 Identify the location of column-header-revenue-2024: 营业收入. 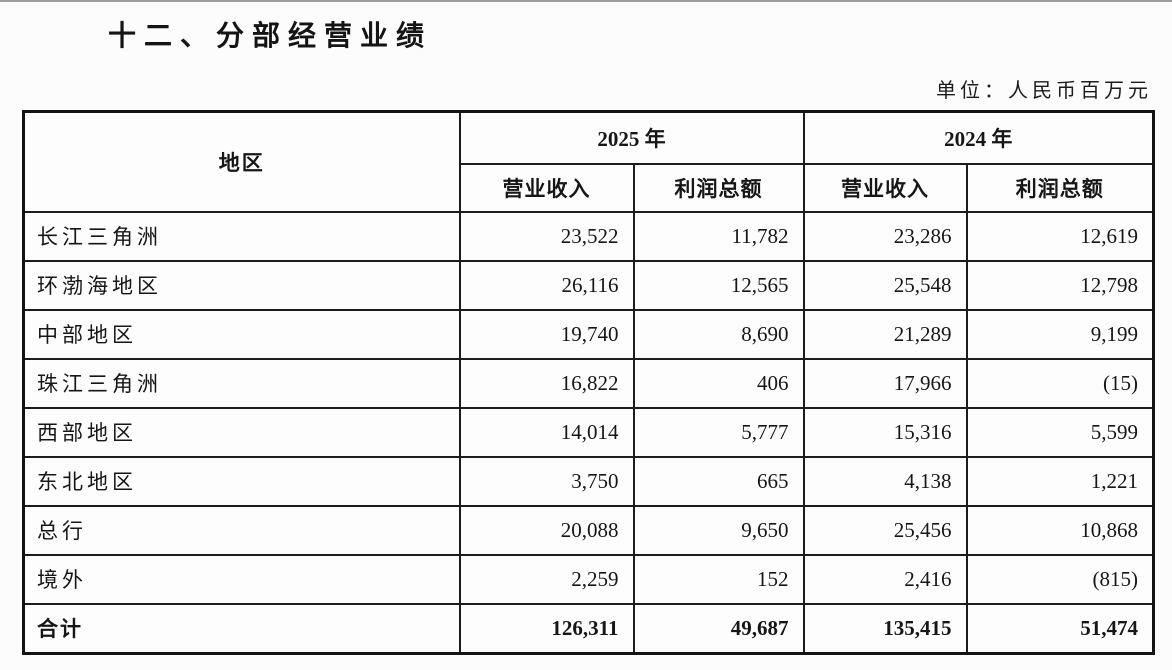
(885, 187).